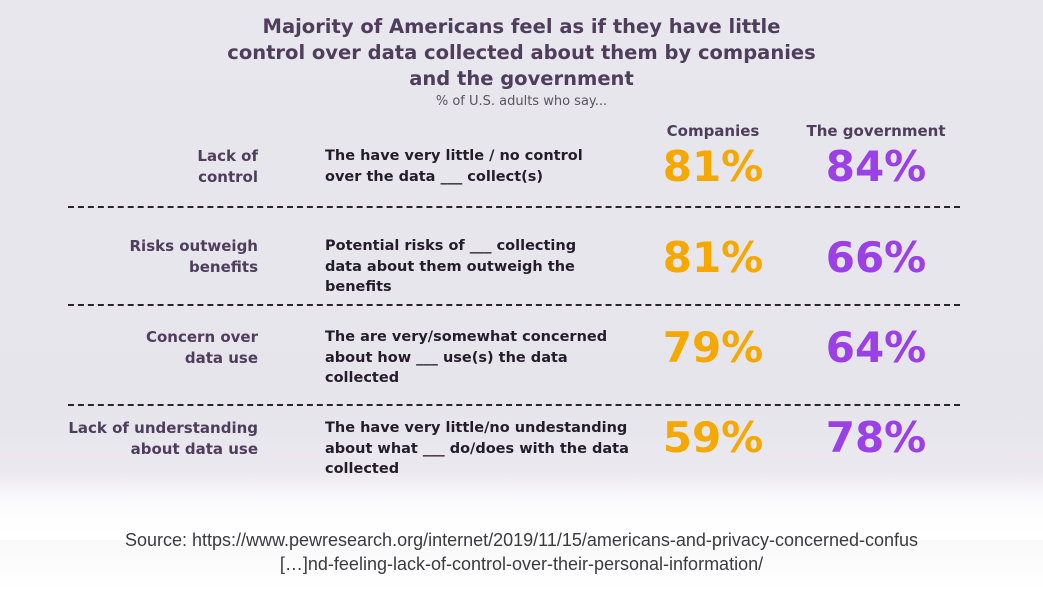  I want to click on government-value: 66%, so click(876, 257).